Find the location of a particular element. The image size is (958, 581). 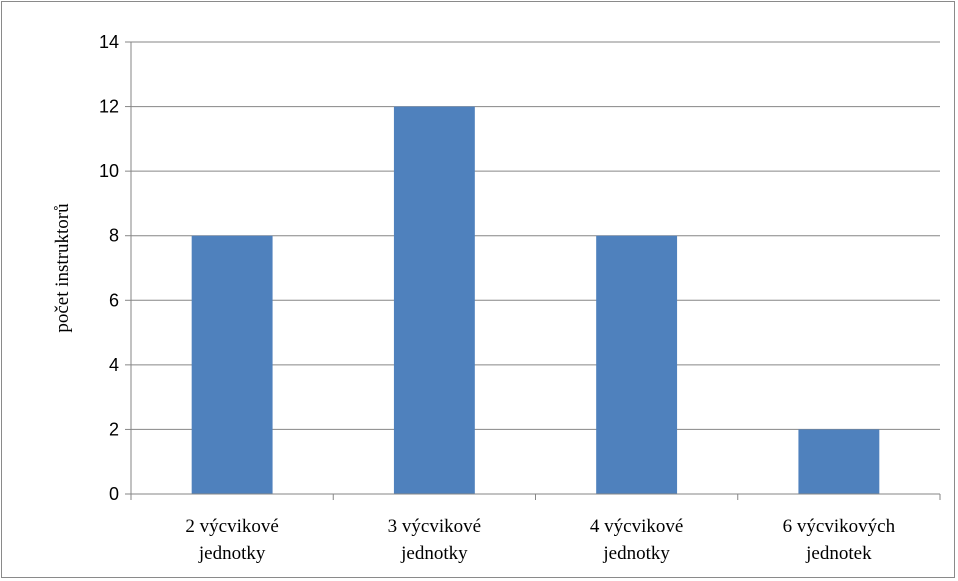

x-tick-label: 4 výcvikové jednotky is located at coordinates (636, 540).